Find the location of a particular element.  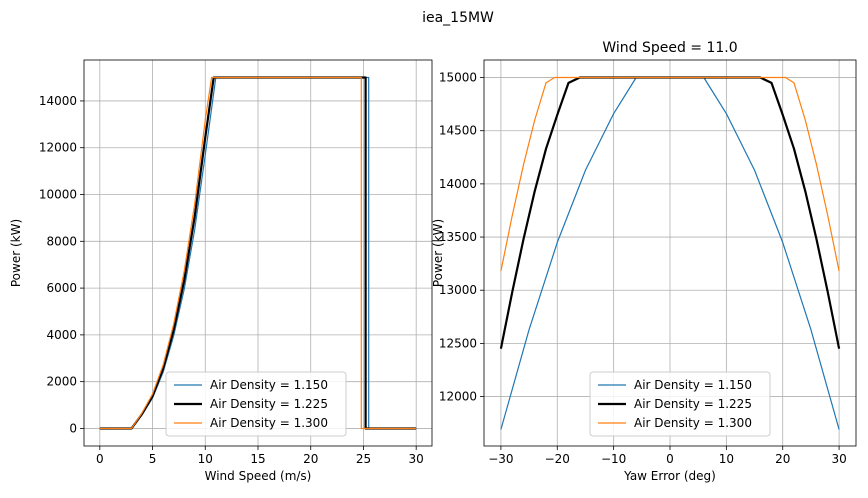

plot0-xtick-label: 25 is located at coordinates (363, 459).